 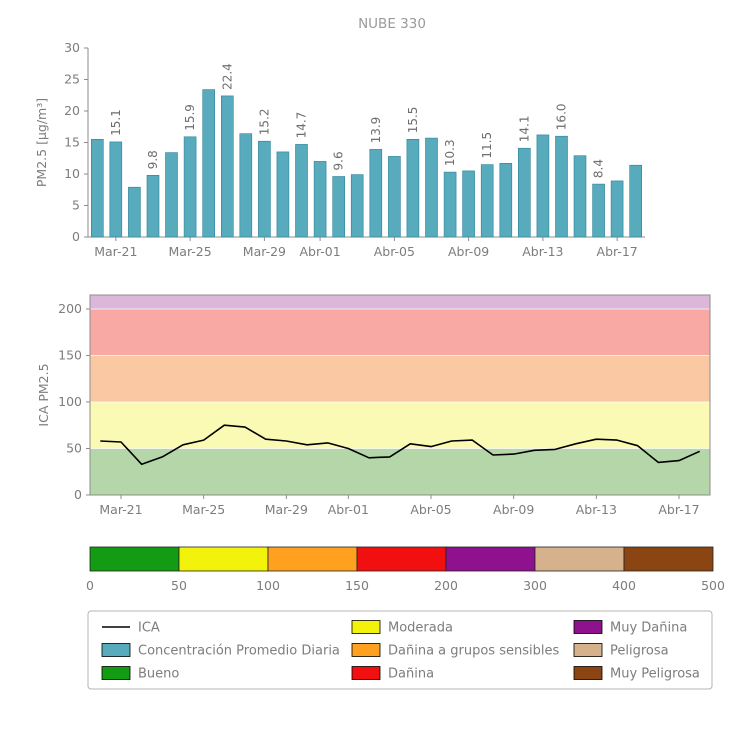 I want to click on ica-colorbar: 0 50 100 150 200 300 400 500, so click(x=405, y=569).